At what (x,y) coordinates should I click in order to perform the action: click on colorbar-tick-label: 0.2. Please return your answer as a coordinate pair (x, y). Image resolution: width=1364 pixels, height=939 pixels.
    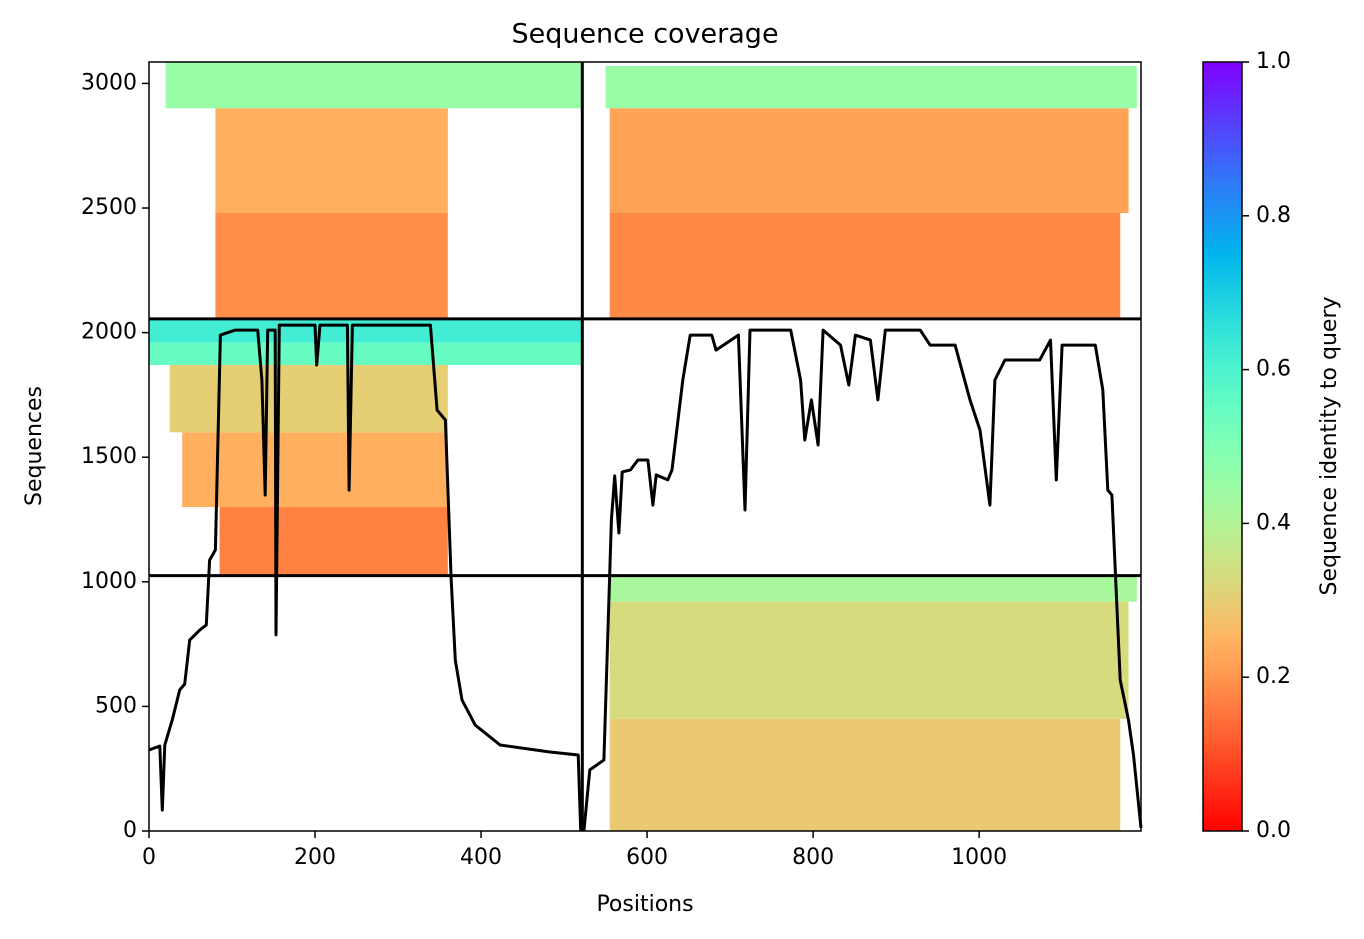
    Looking at the image, I should click on (1273, 676).